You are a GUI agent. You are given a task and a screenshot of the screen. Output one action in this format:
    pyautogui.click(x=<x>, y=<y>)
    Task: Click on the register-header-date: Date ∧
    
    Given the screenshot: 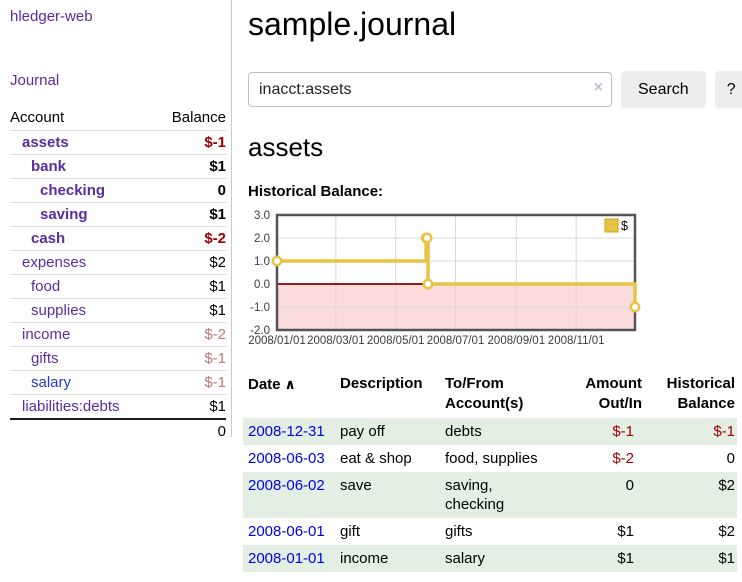 What is the action you would take?
    pyautogui.click(x=272, y=384)
    